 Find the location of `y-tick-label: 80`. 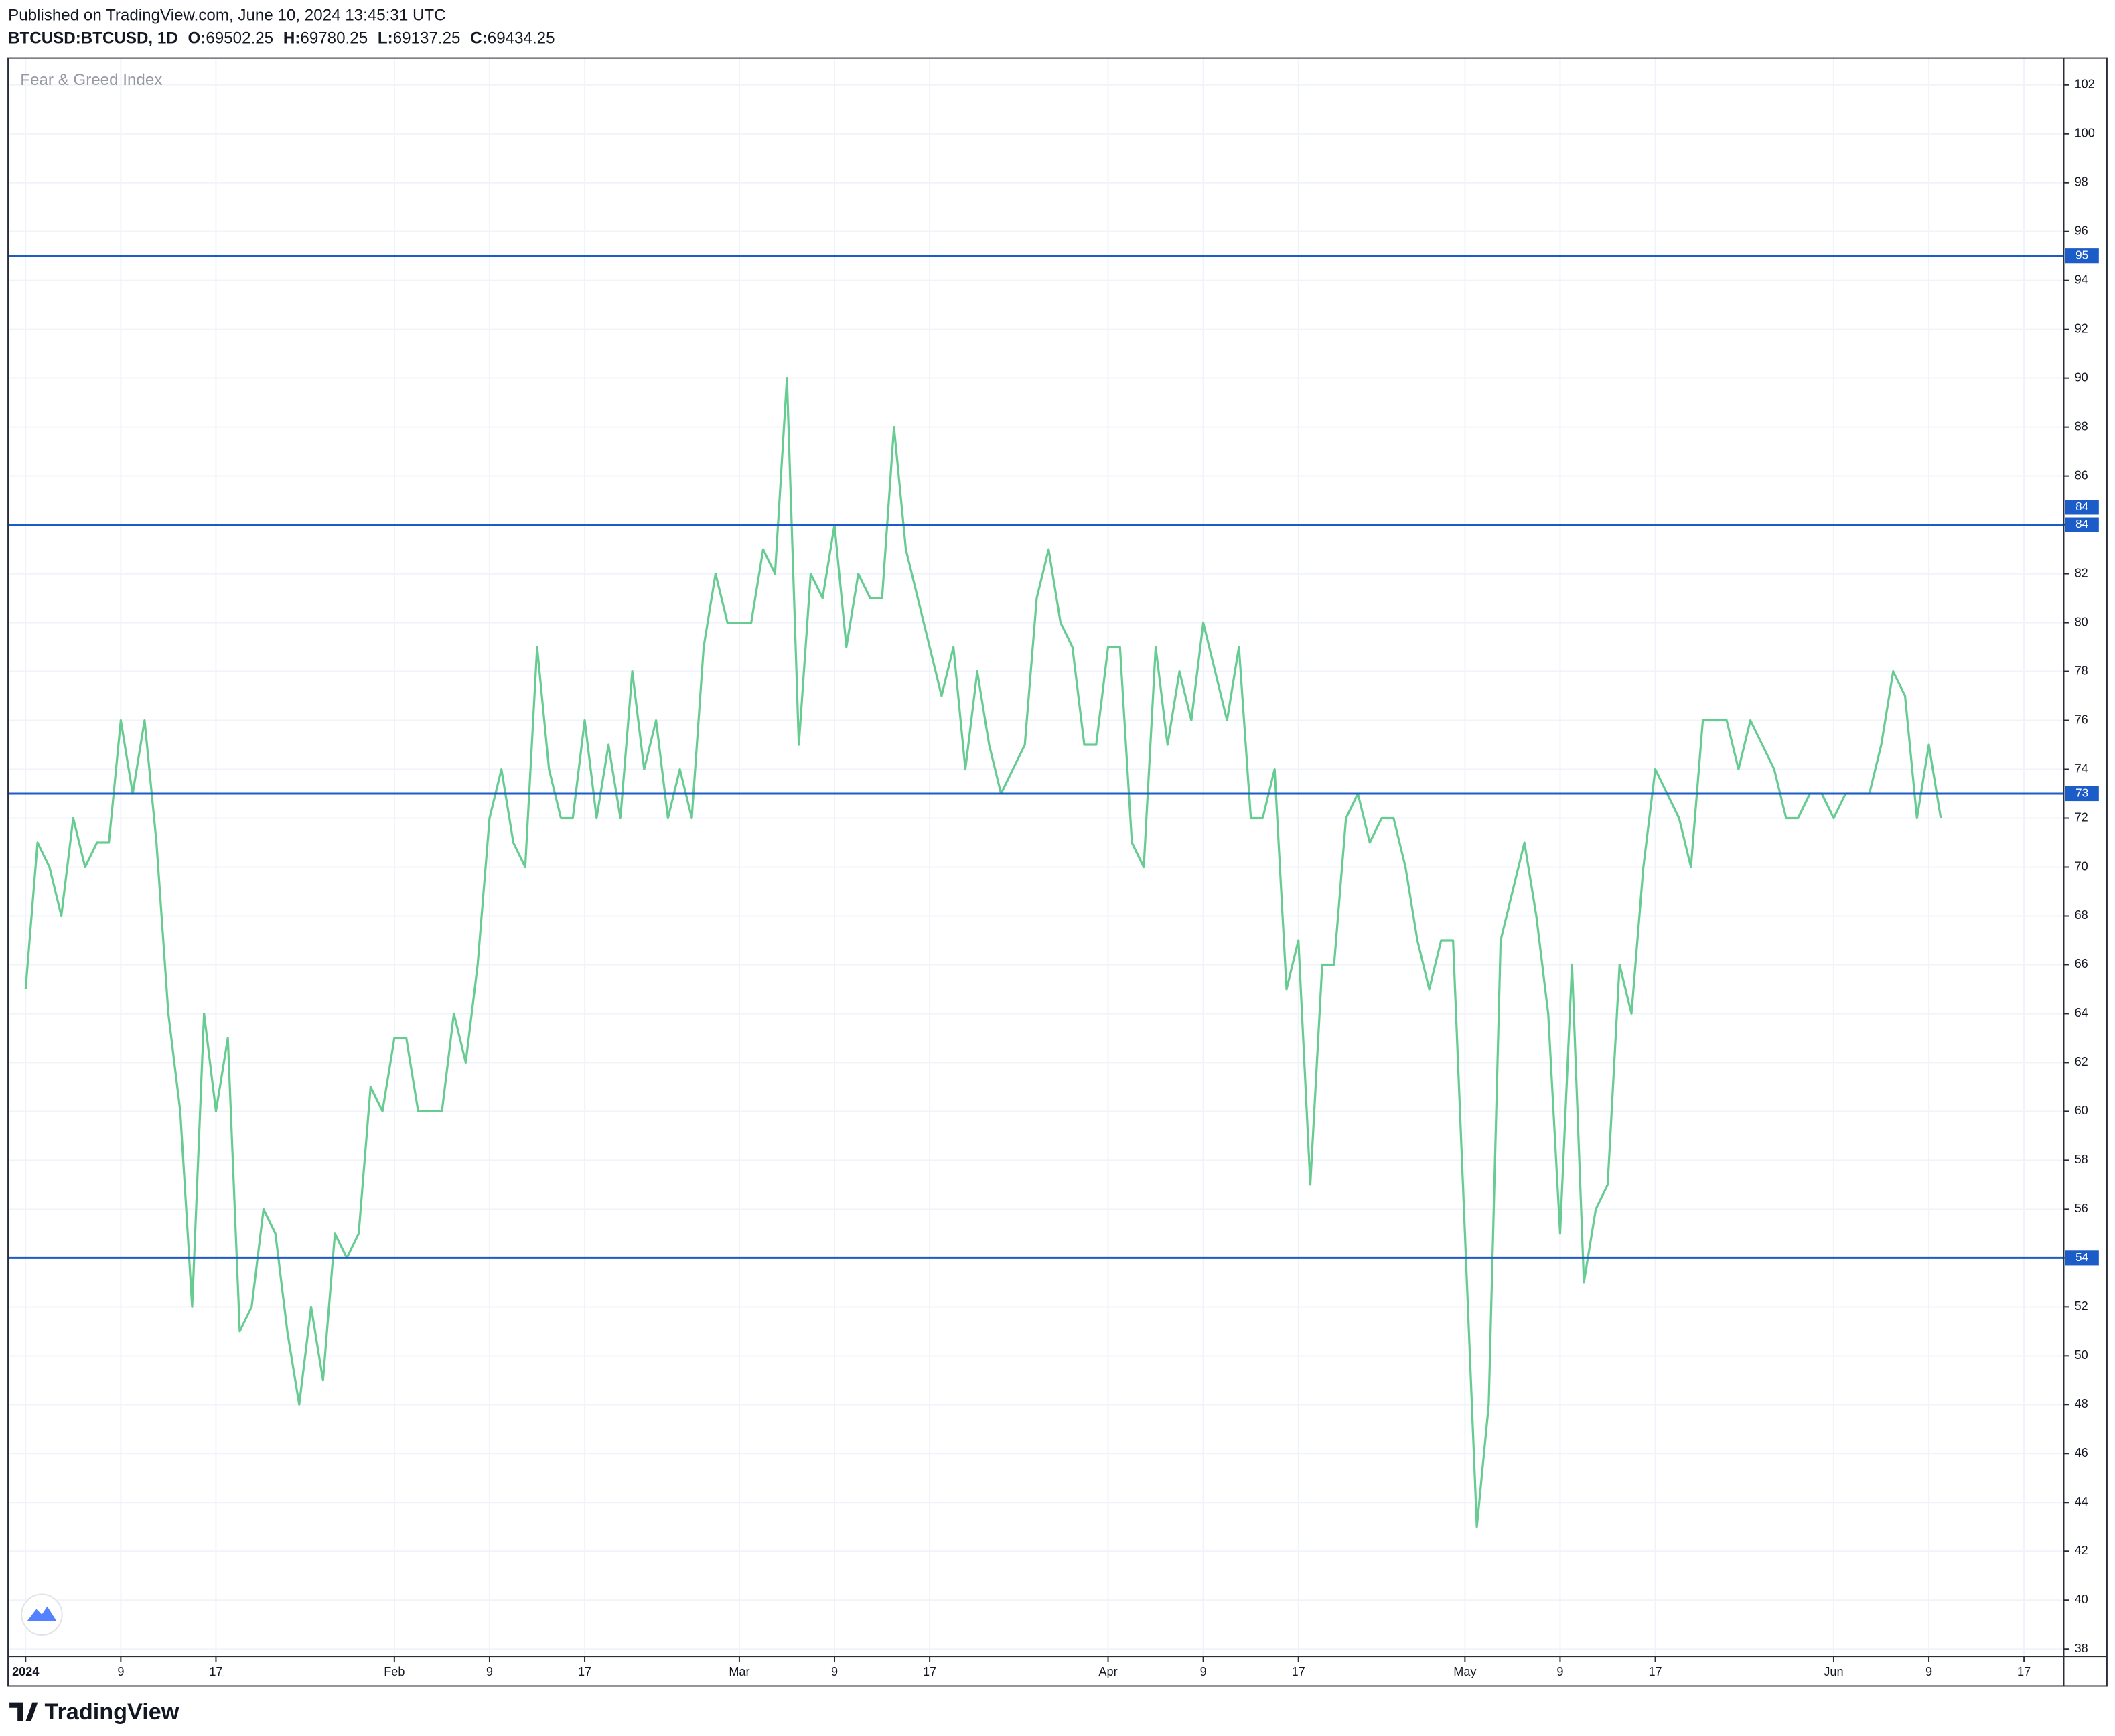

y-tick-label: 80 is located at coordinates (2081, 621).